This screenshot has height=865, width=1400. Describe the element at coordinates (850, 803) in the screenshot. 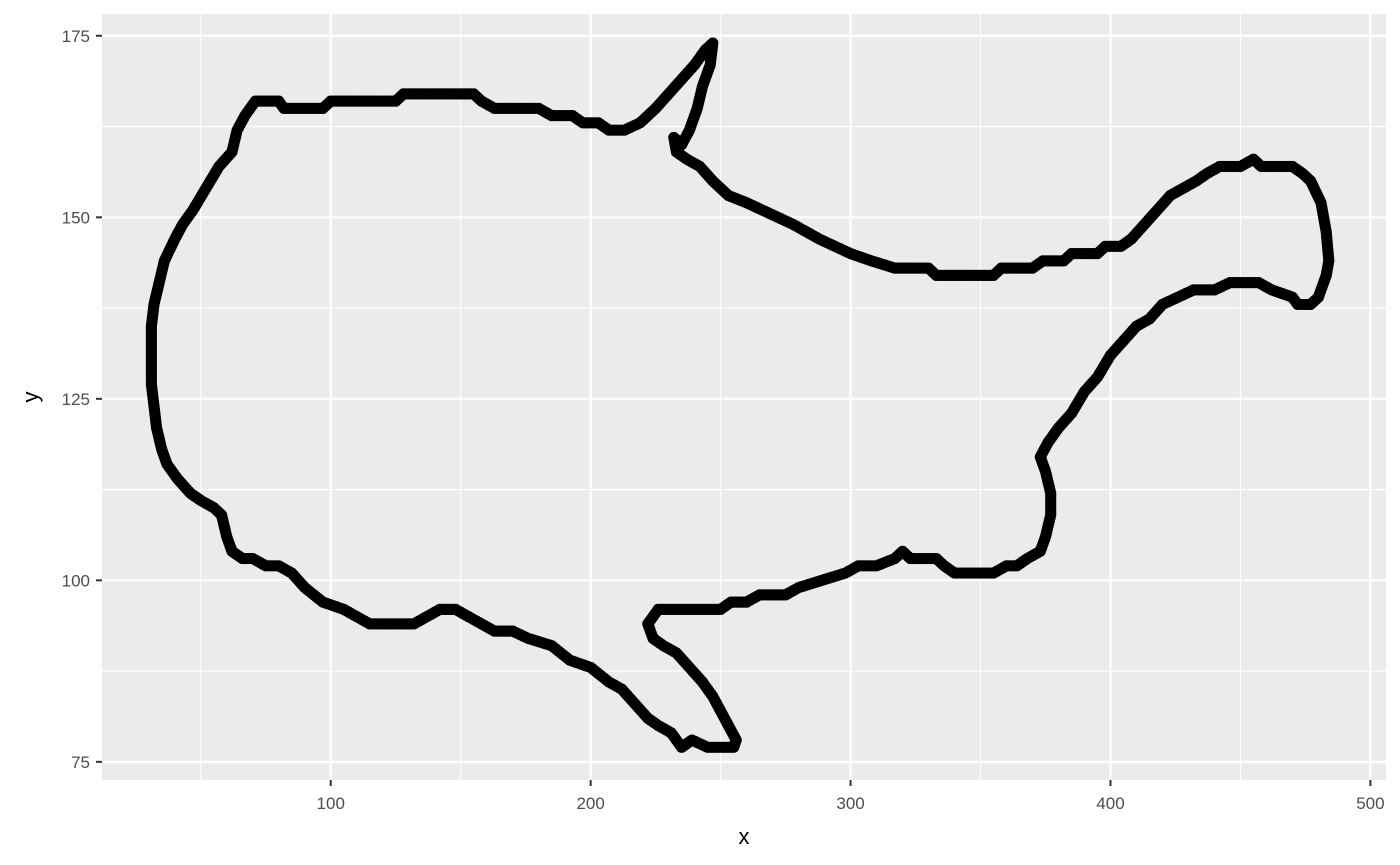

I see `x-tick-label: 300` at that location.